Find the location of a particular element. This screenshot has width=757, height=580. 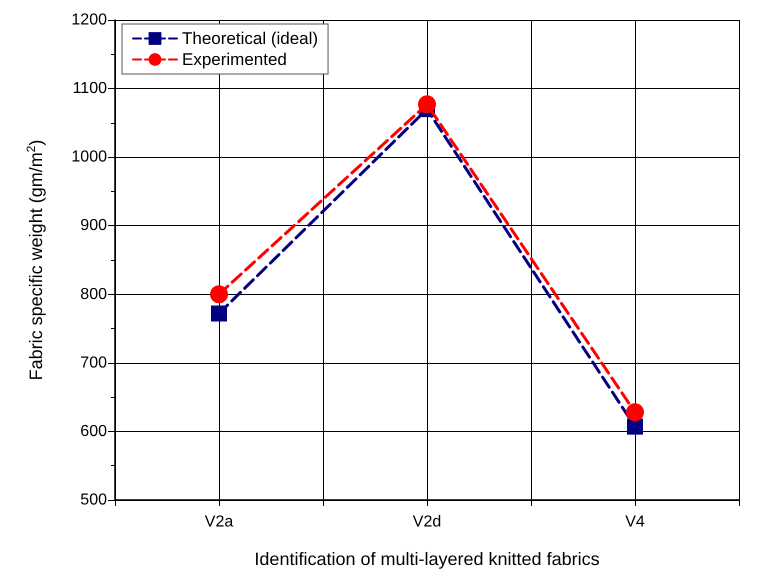

y-tick-label: 600 is located at coordinates (94, 431).